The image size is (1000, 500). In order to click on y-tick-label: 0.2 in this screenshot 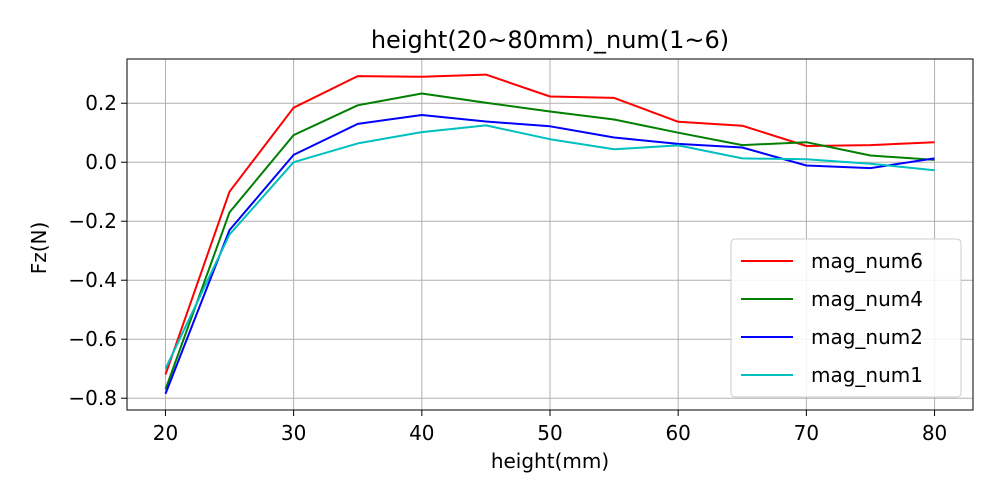, I will do `click(101, 103)`.